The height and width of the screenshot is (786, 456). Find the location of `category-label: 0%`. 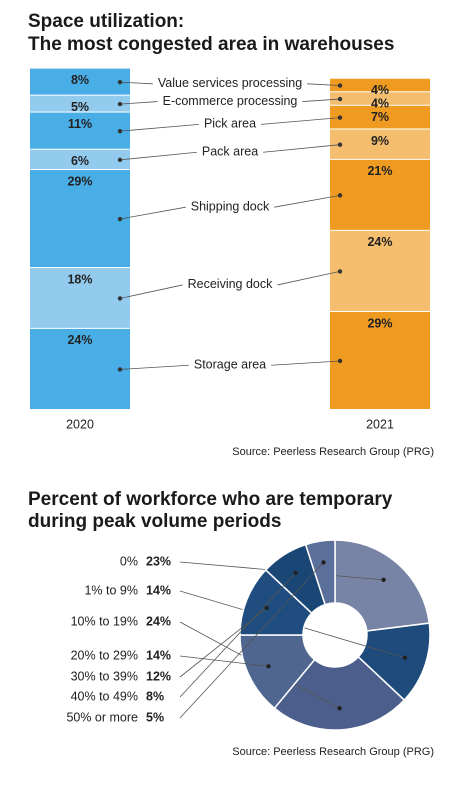

category-label: 0% is located at coordinates (129, 561).